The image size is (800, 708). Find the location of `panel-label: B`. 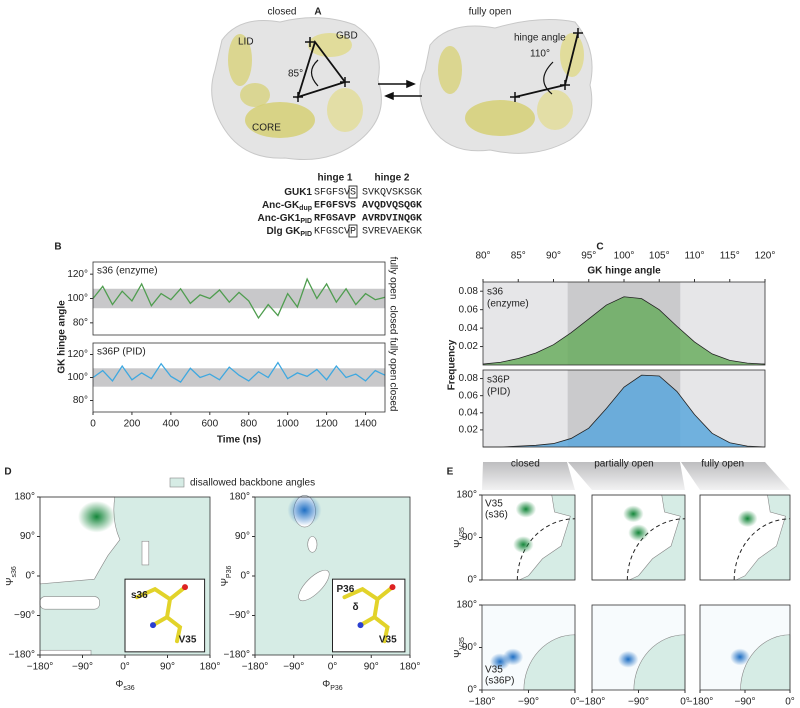

panel-label: B is located at coordinates (57, 247).